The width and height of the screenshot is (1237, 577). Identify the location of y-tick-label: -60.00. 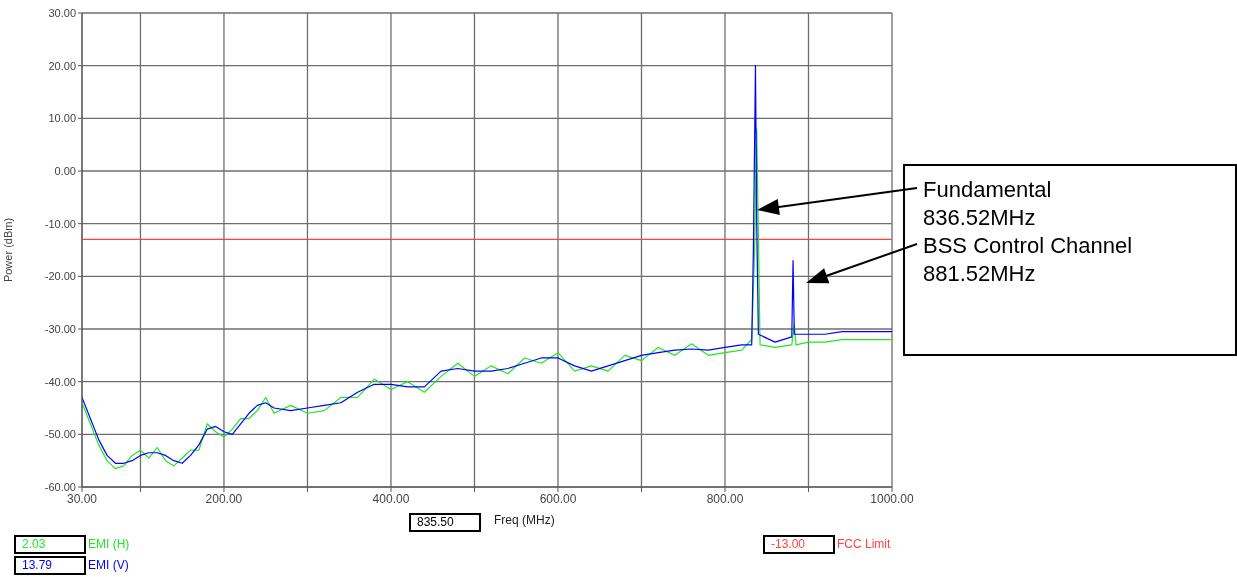
(60, 486).